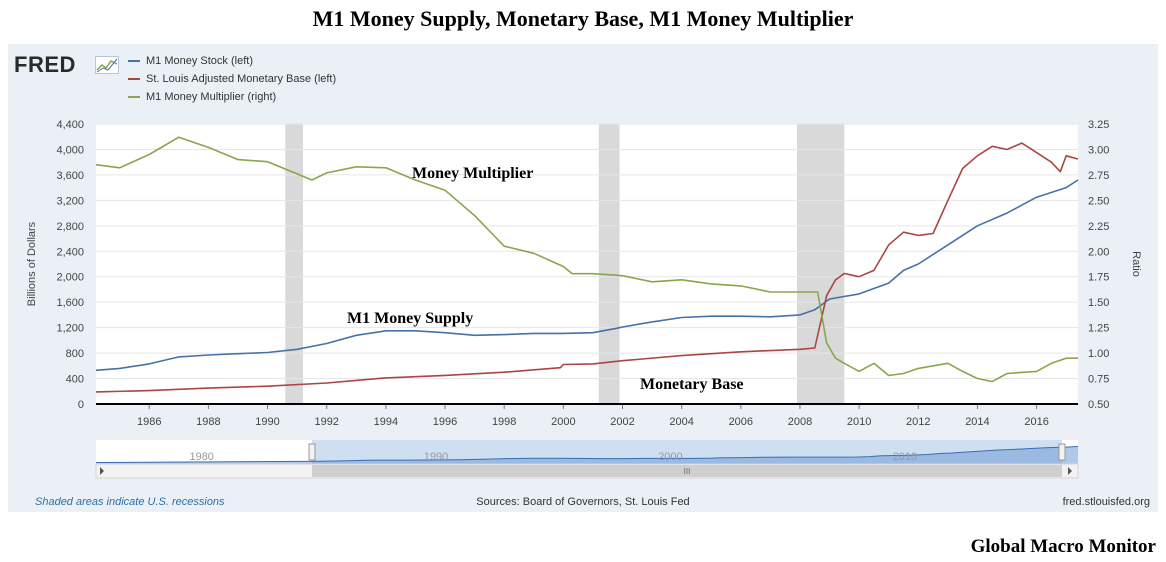 This screenshot has height=562, width=1166. Describe the element at coordinates (1098, 405) in the screenshot. I see `y-tick-label-right: 0.50` at that location.